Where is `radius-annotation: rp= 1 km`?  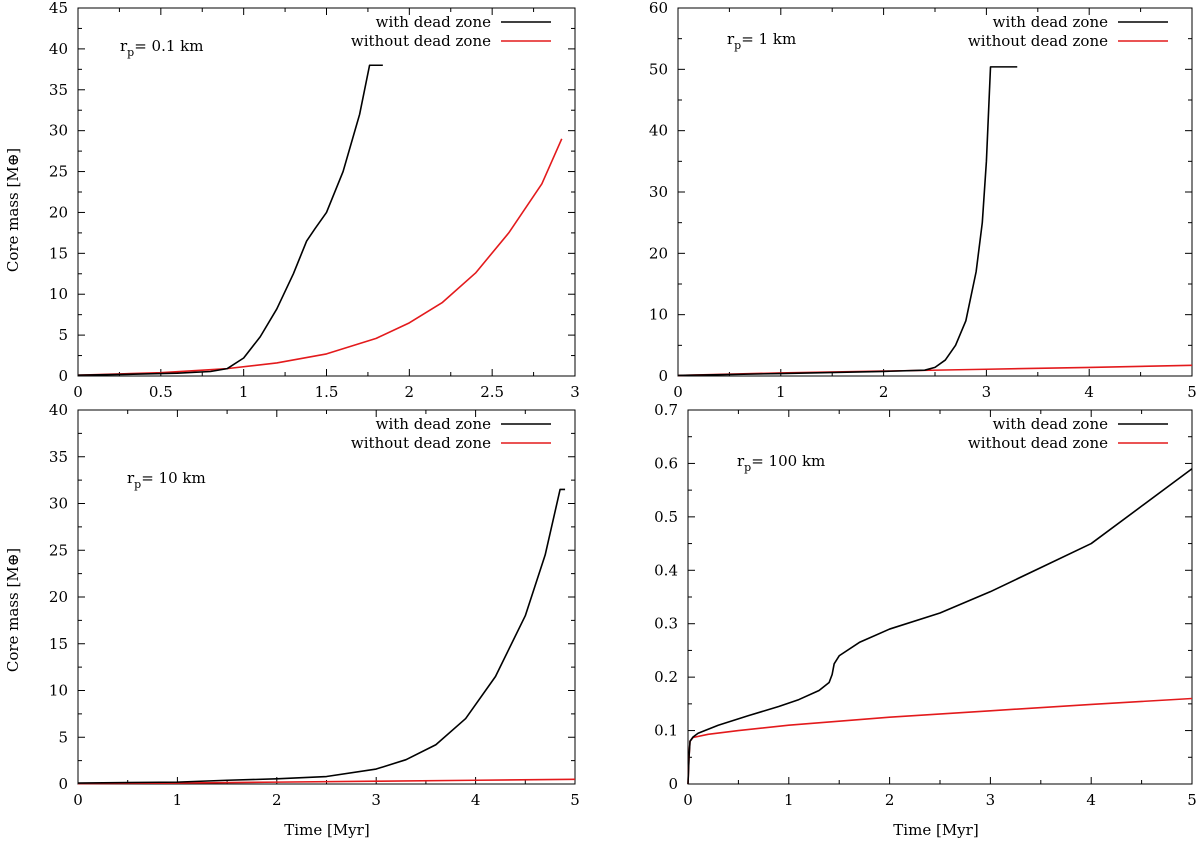 radius-annotation: rp= 1 km is located at coordinates (761, 41).